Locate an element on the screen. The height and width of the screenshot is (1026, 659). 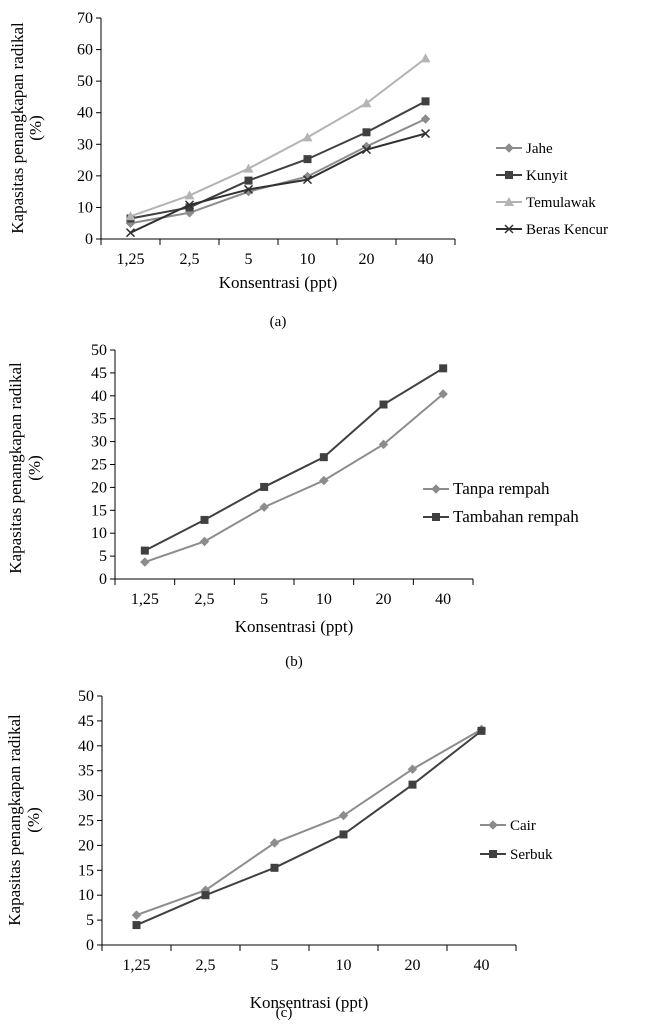
y-tick-label: 60 is located at coordinates (85, 50).